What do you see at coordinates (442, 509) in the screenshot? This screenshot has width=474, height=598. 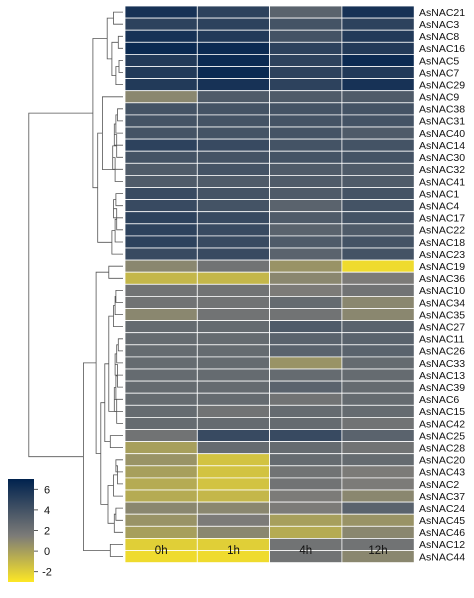 I see `row-label: AsNAC24` at bounding box center [442, 509].